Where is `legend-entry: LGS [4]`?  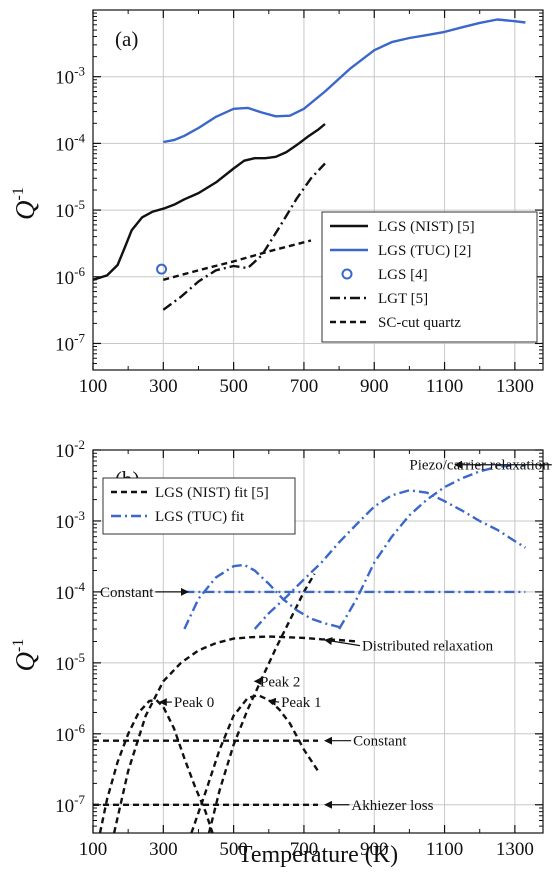
legend-entry: LGS [4] is located at coordinates (403, 275).